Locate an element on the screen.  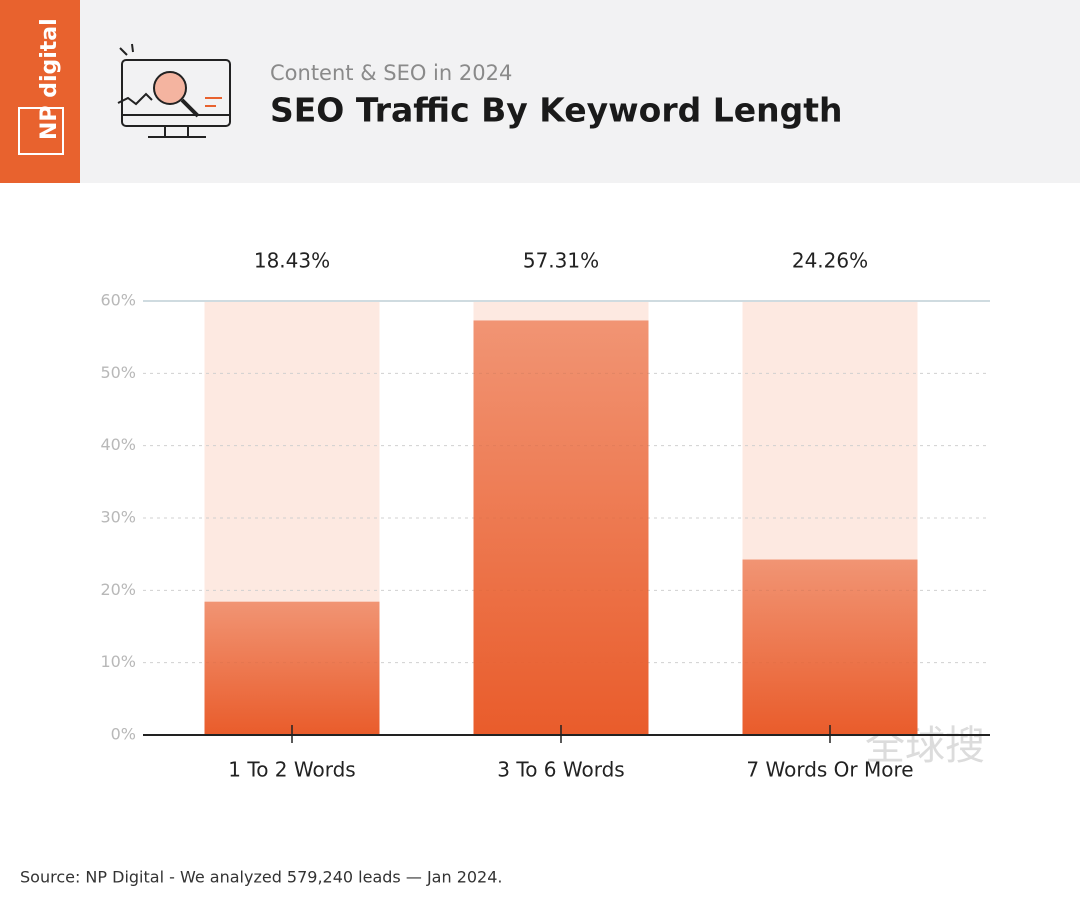
chart-title: SEO Traffic By Keyword Length is located at coordinates (556, 110).